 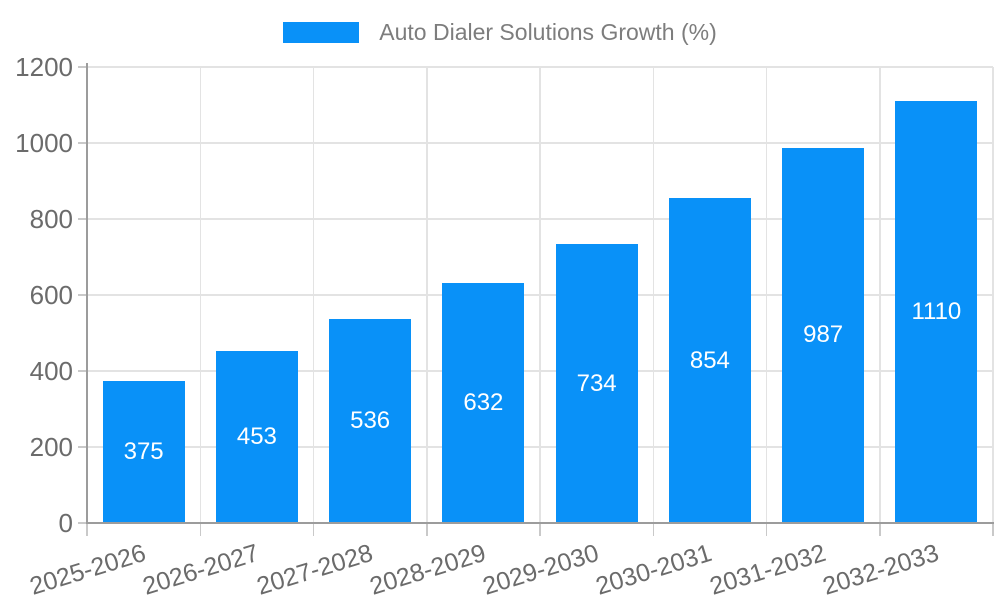 I want to click on bar-value-label: 1110, so click(x=936, y=312).